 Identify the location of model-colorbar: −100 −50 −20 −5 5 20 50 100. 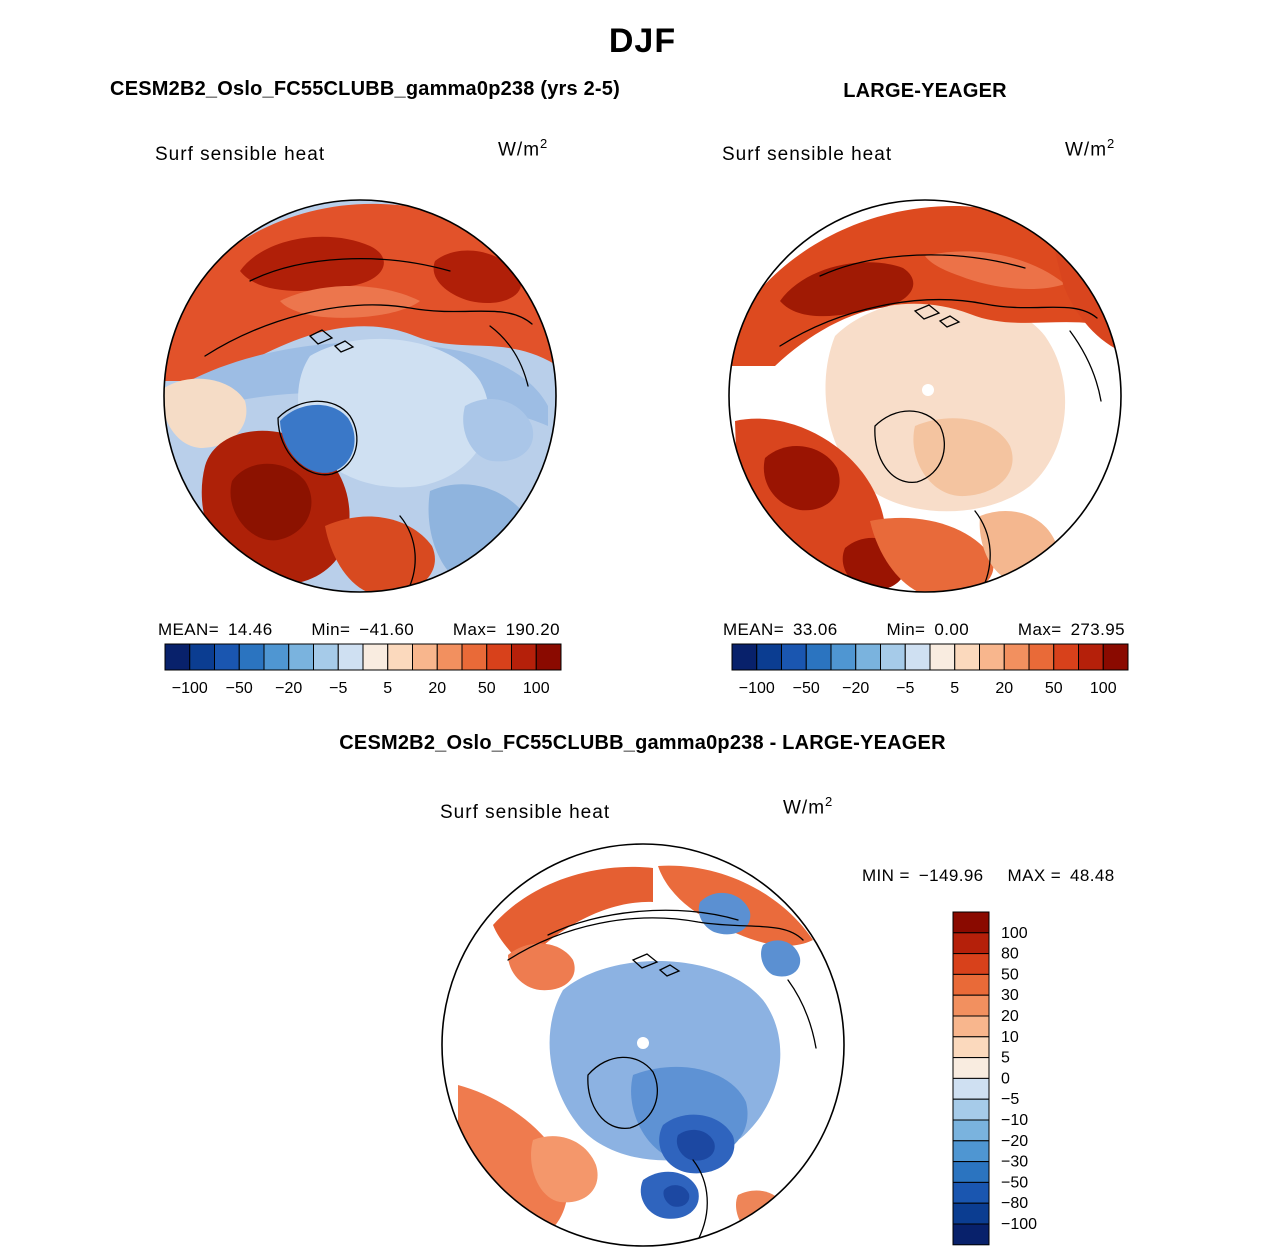
(363, 672).